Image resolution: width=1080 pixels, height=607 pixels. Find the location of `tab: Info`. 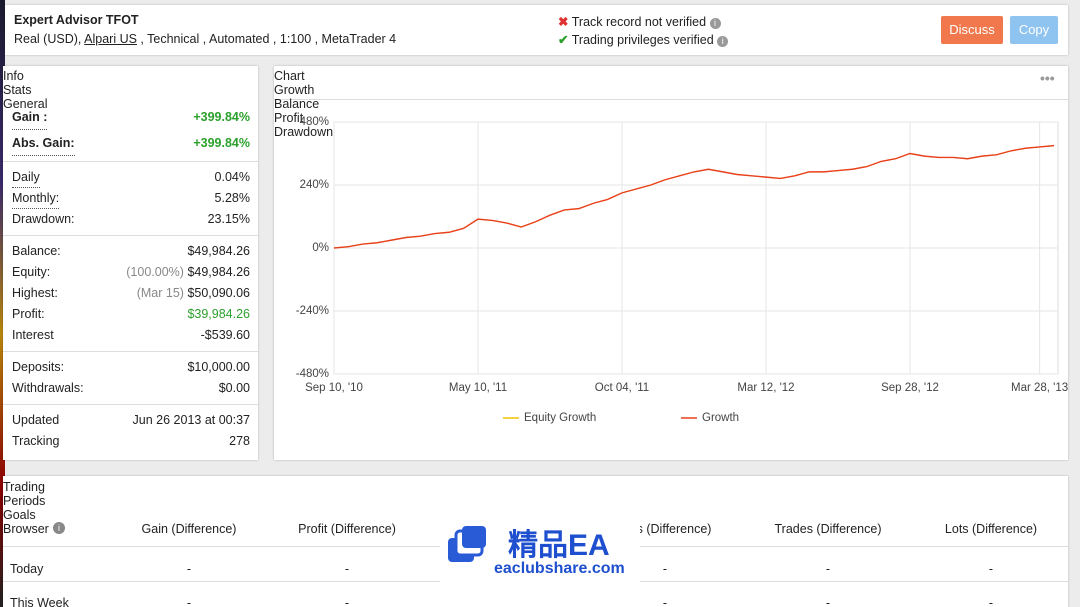

tab: Info is located at coordinates (13, 76).